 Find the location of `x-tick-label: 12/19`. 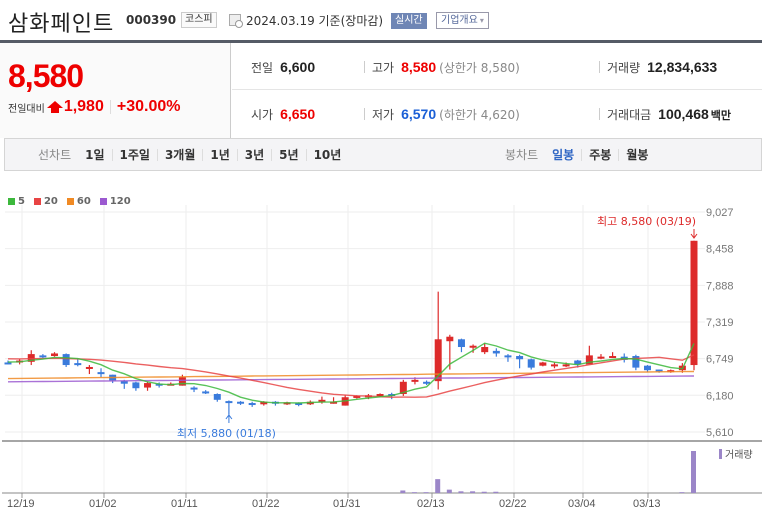

x-tick-label: 12/19 is located at coordinates (21, 504).